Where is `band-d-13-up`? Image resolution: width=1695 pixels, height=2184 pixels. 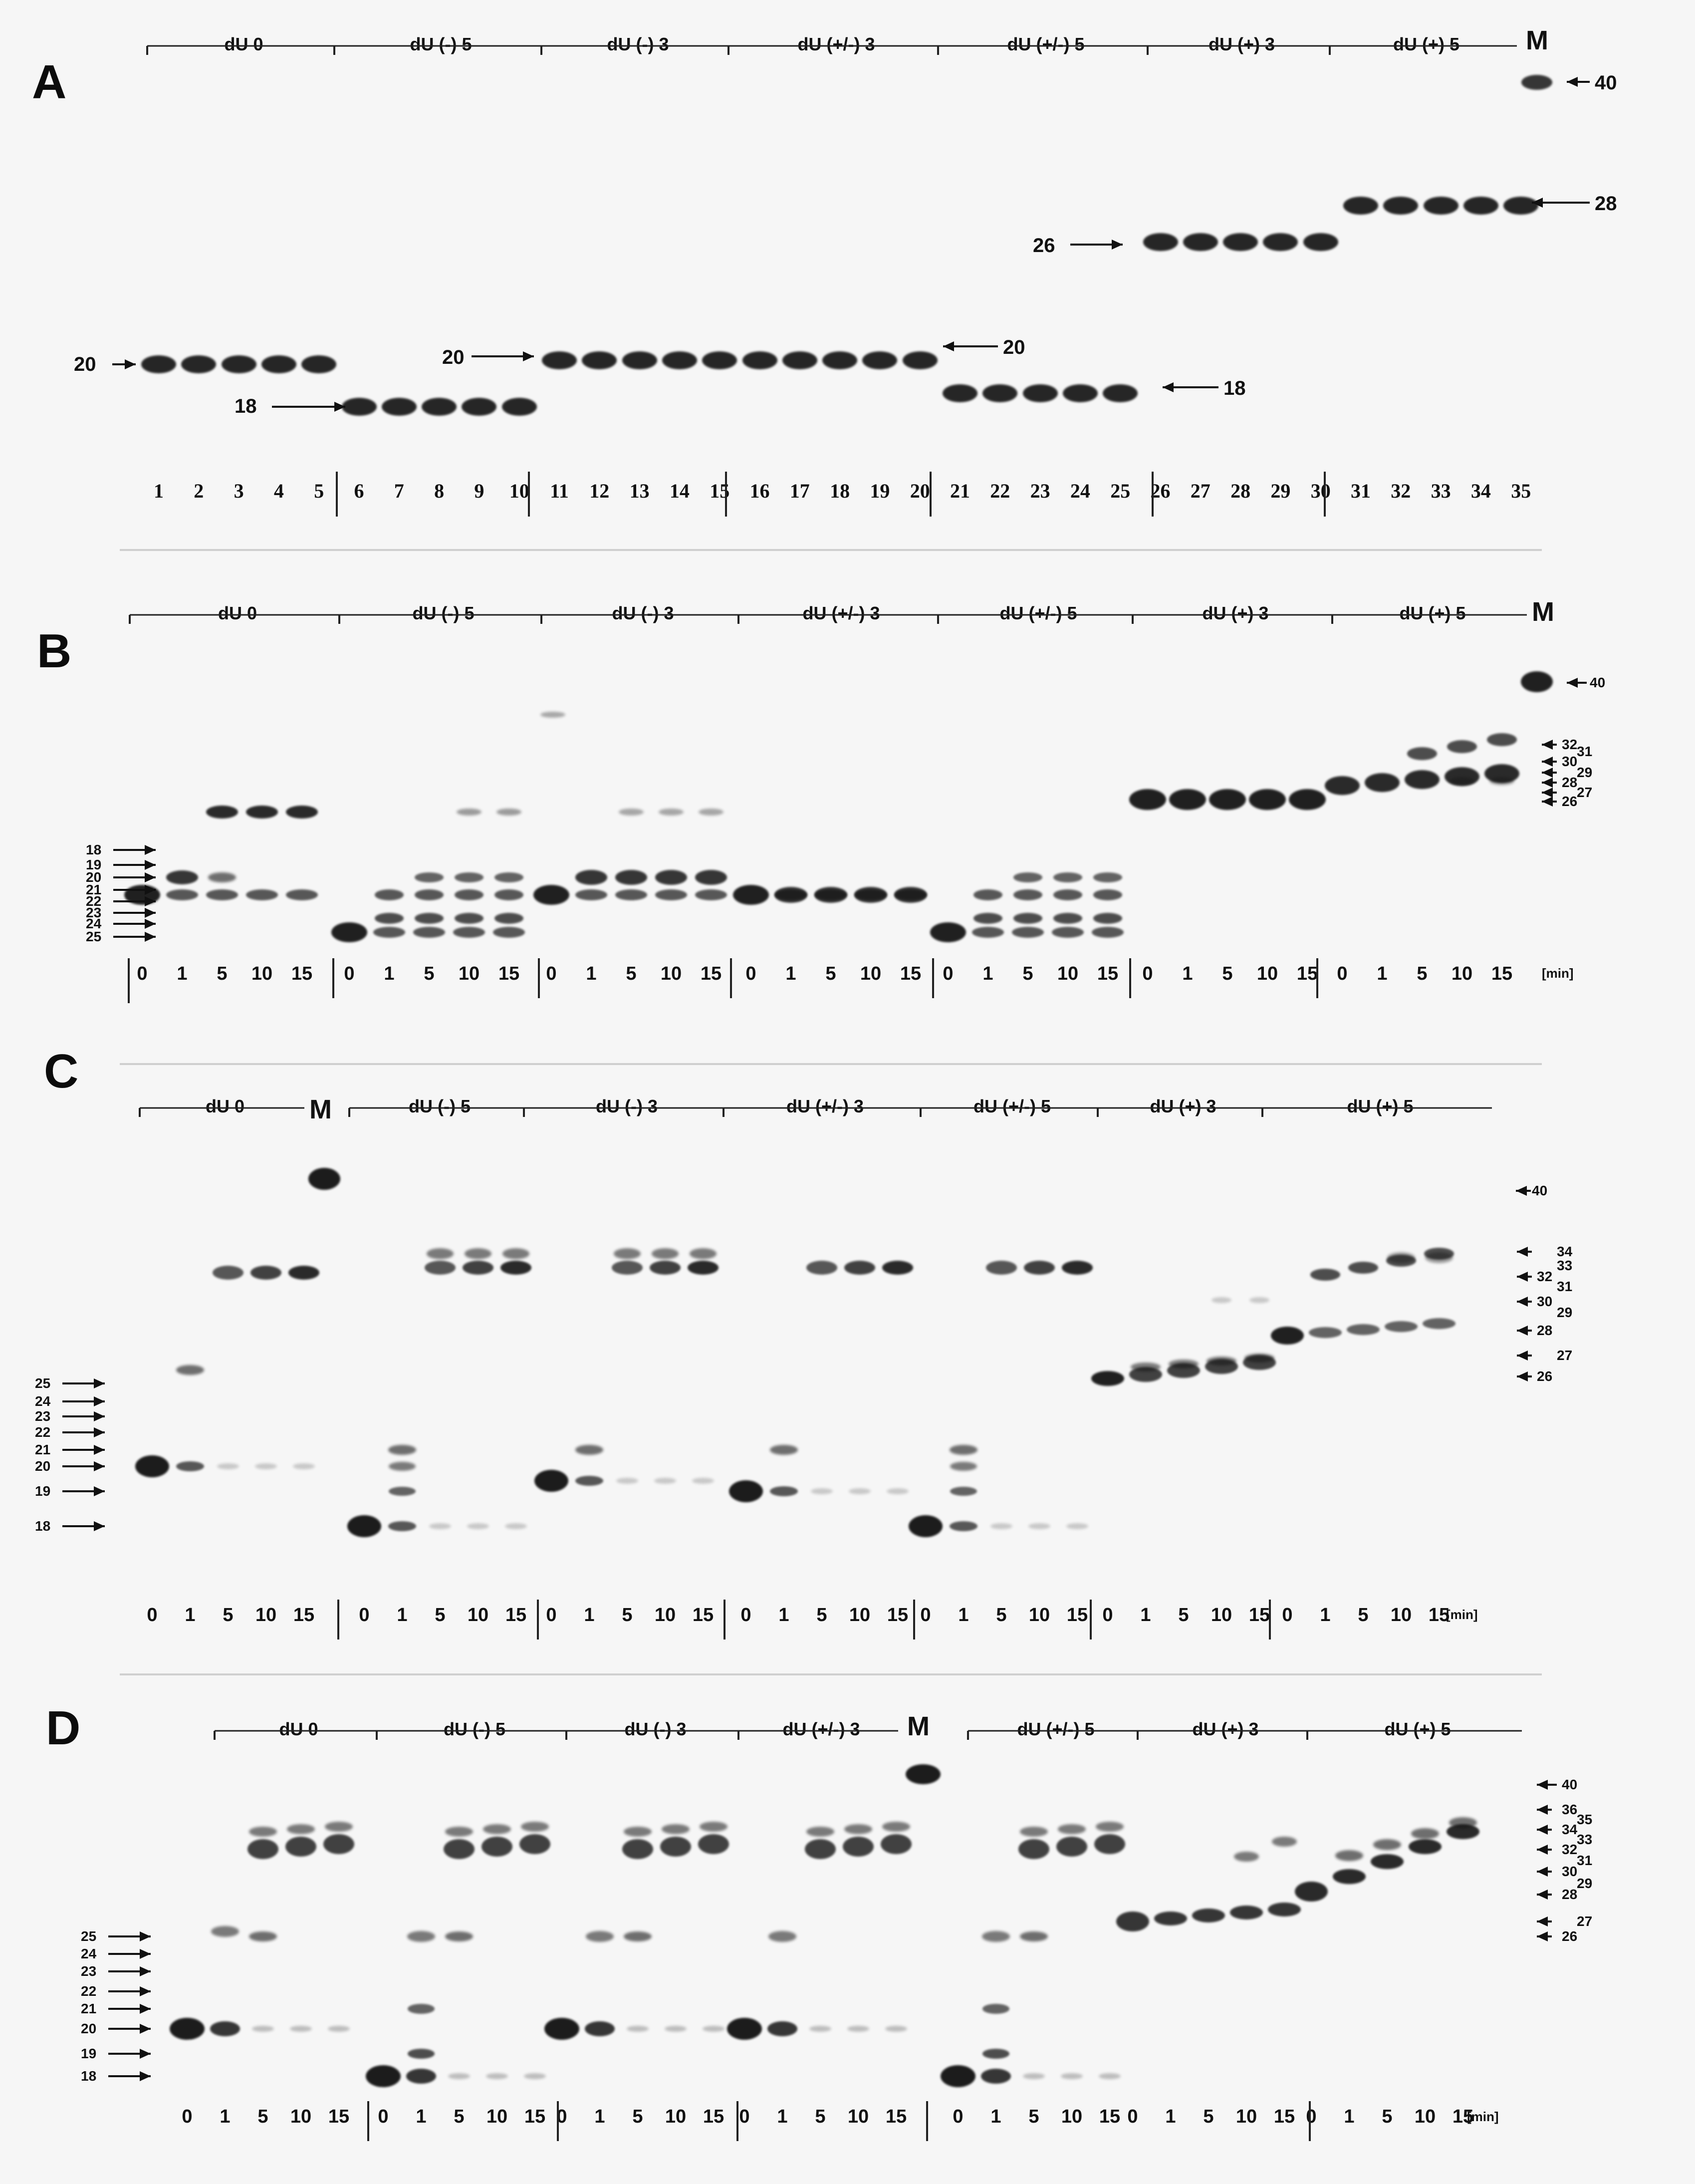
band-d-13-up is located at coordinates (638, 1832).